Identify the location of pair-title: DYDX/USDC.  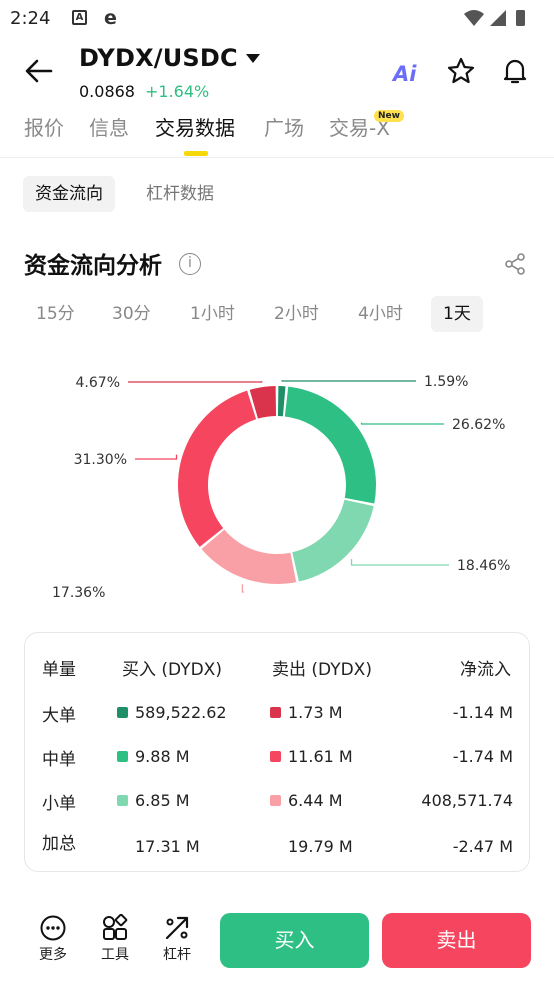
(158, 58).